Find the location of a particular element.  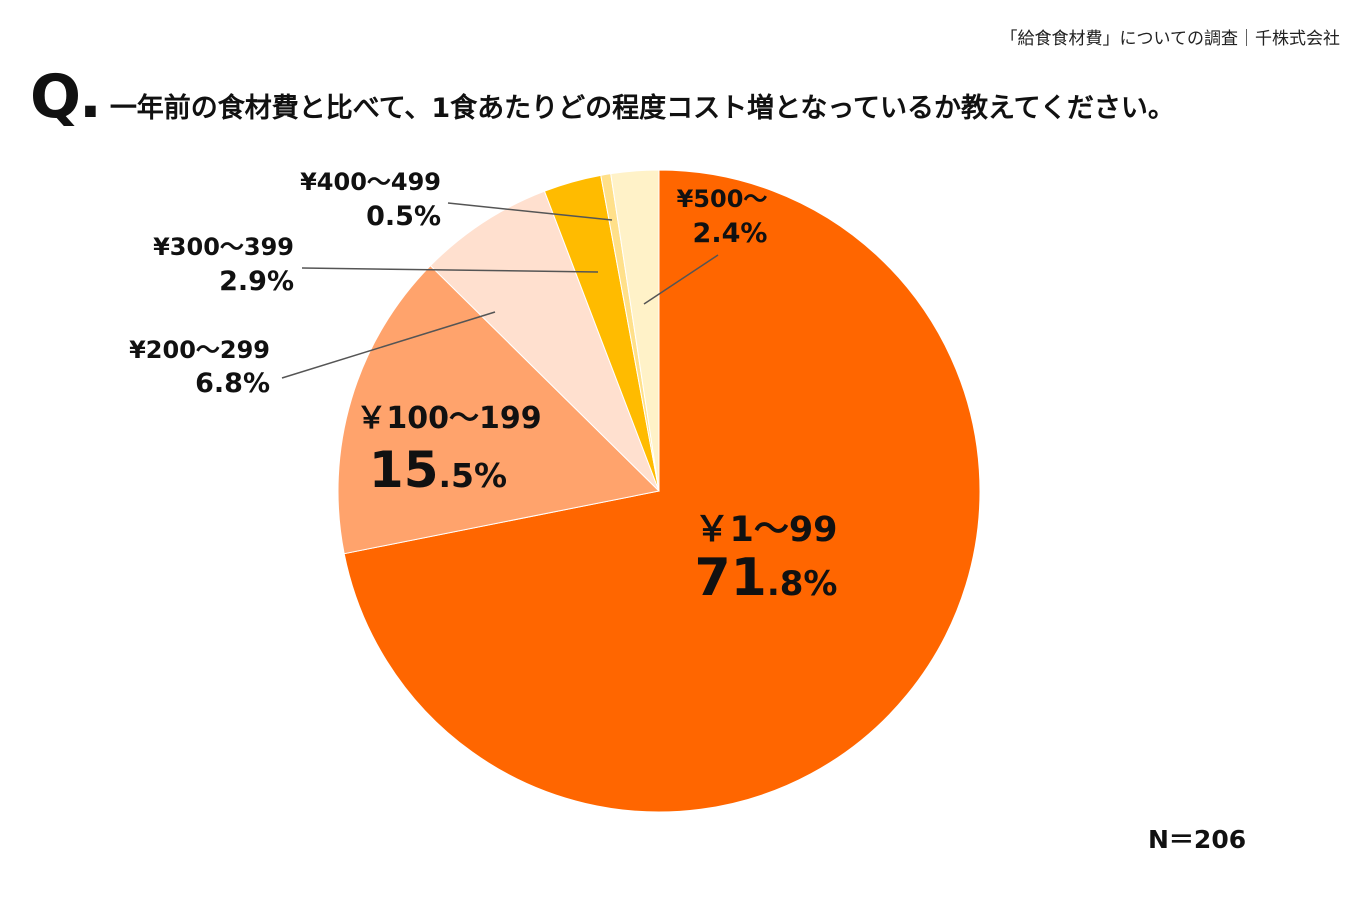

slice-value-400-499: 0.5% is located at coordinates (403, 216).